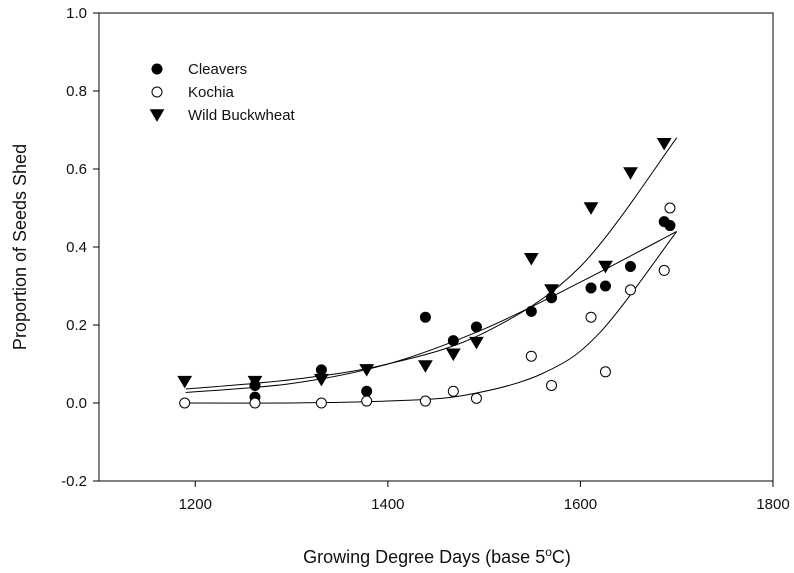 This screenshot has width=794, height=573. I want to click on y-tick-label: 0.2, so click(76, 325).